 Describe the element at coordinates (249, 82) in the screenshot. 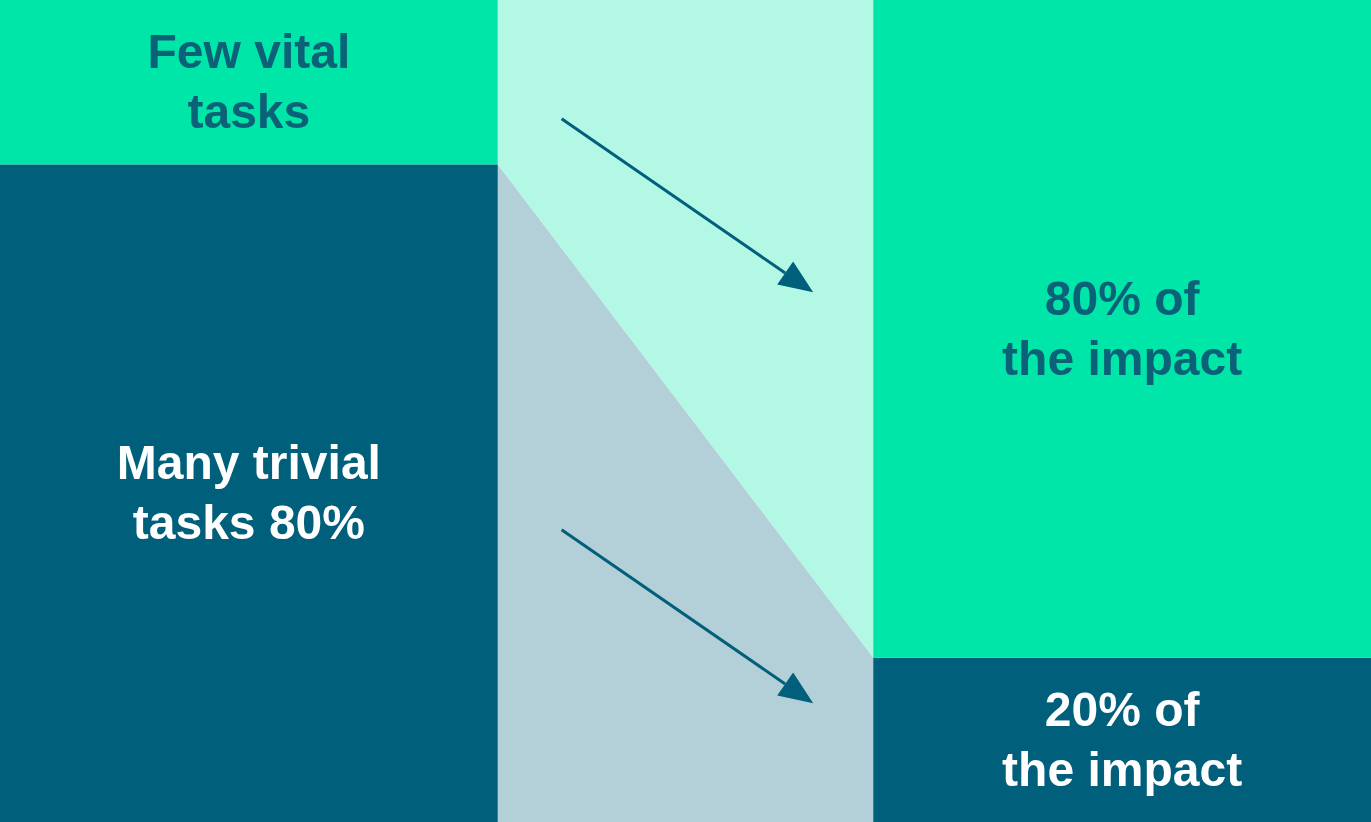

I see `data-label: Few vital tasks` at that location.